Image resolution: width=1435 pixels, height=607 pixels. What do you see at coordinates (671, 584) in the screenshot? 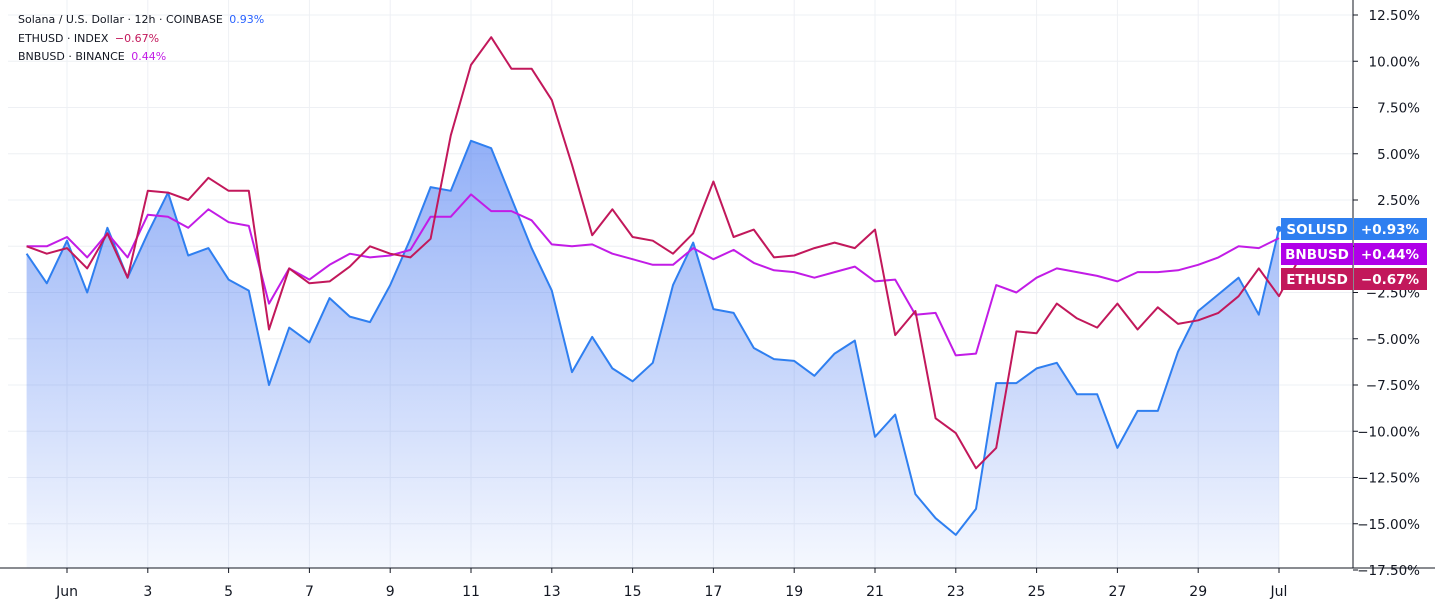
I see `time-axis: Jun 3 5 7 9 11 13 15 17 19 21 23 25 27 29 Jul` at bounding box center [671, 584].